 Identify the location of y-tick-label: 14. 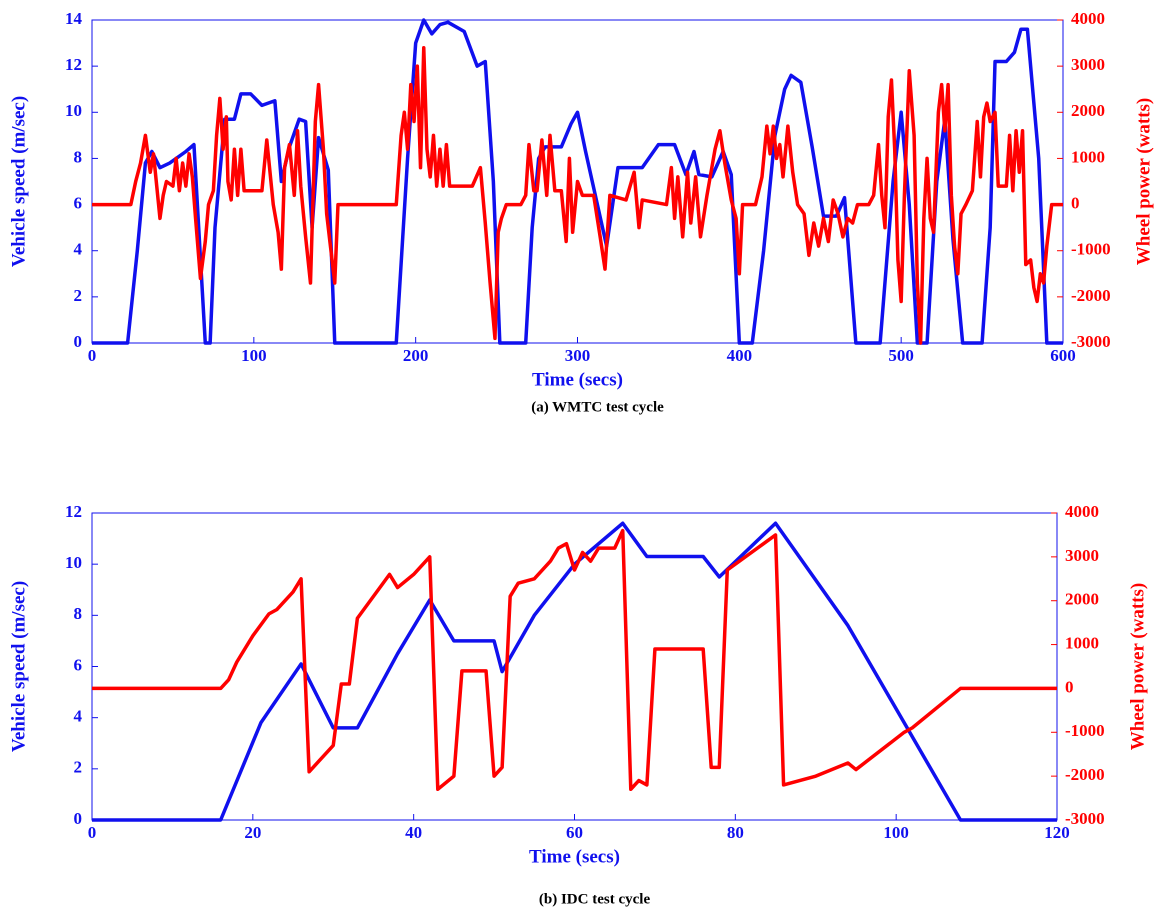
(74, 18).